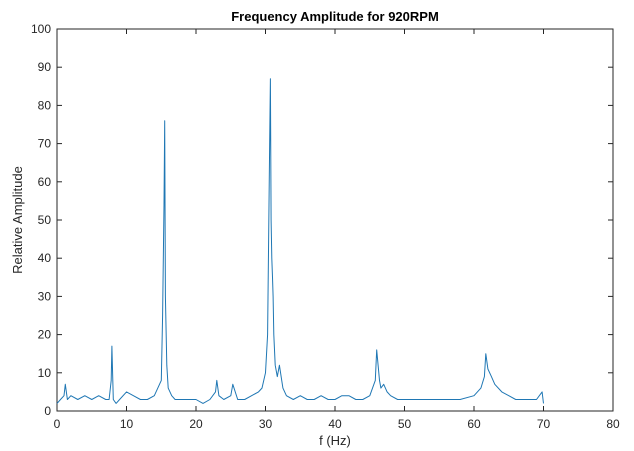 Image resolution: width=634 pixels, height=451 pixels. What do you see at coordinates (45, 67) in the screenshot?
I see `y-tick-label: 90` at bounding box center [45, 67].